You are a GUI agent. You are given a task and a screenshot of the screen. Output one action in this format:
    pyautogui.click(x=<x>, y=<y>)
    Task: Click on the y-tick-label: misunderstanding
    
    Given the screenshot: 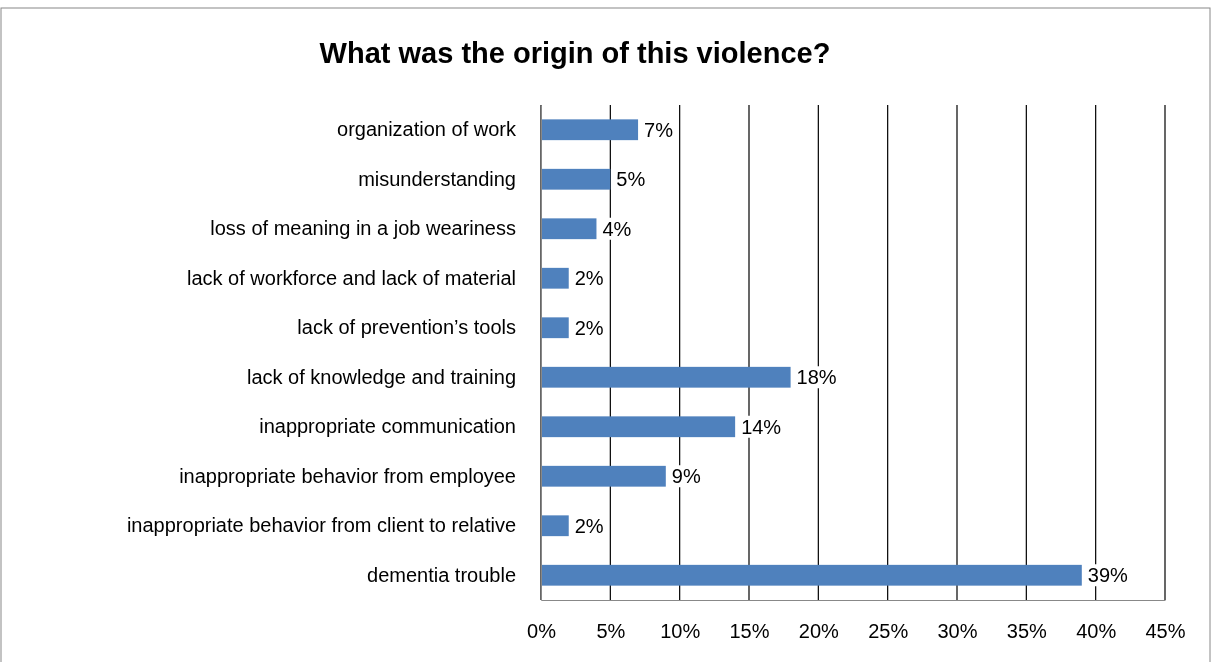 What is the action you would take?
    pyautogui.click(x=437, y=178)
    